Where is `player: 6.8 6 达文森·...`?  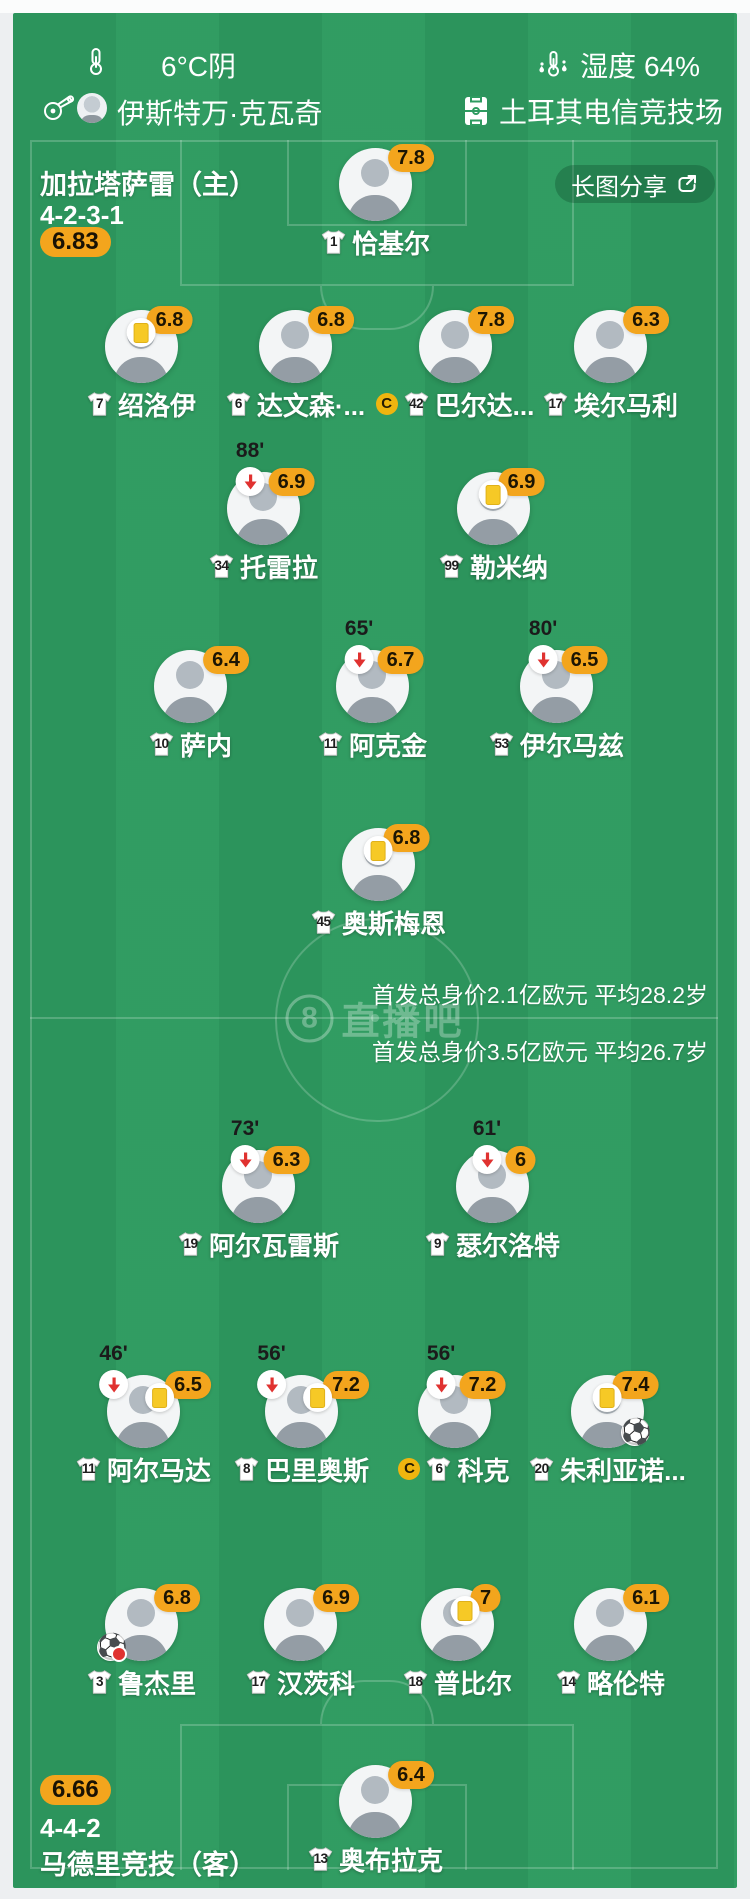
player: 6.8 6 达文森·... is located at coordinates (295, 363).